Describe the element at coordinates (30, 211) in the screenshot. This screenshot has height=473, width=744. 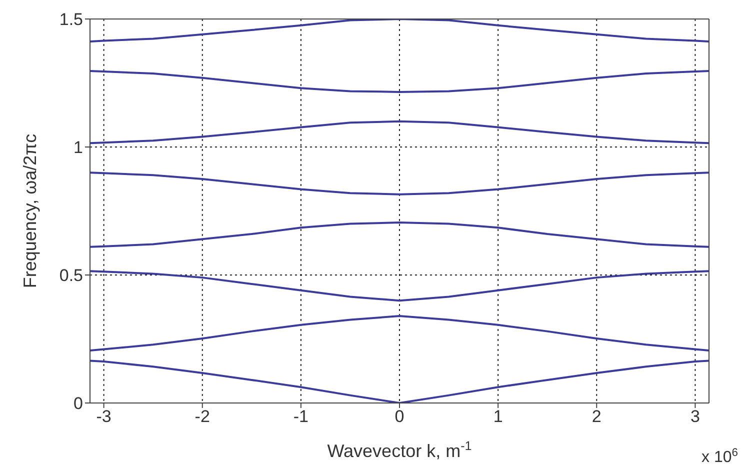
I see `y-axis-title: Frequency, ωa/2πc` at that location.